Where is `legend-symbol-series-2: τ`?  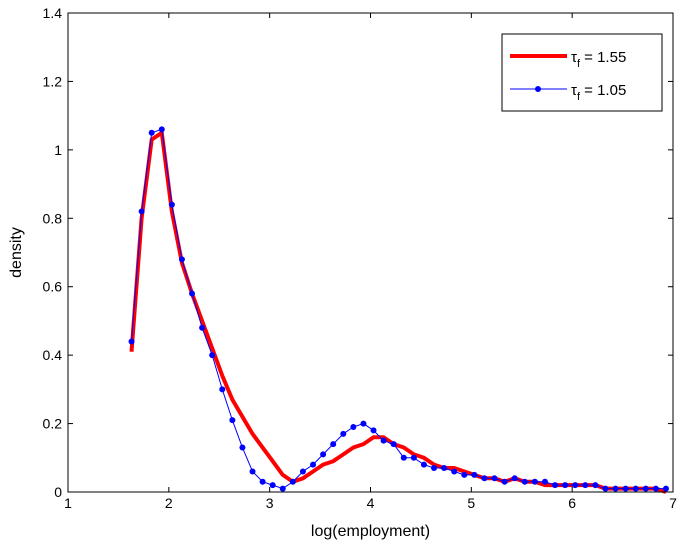
legend-symbol-series-2: τ is located at coordinates (574, 90).